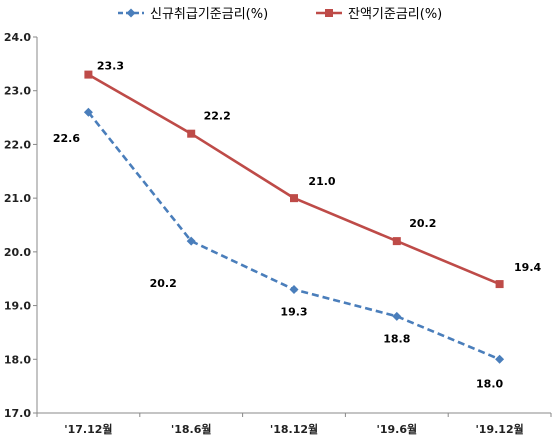 The height and width of the screenshot is (442, 560). What do you see at coordinates (396, 338) in the screenshot?
I see `data-label: 18.8` at bounding box center [396, 338].